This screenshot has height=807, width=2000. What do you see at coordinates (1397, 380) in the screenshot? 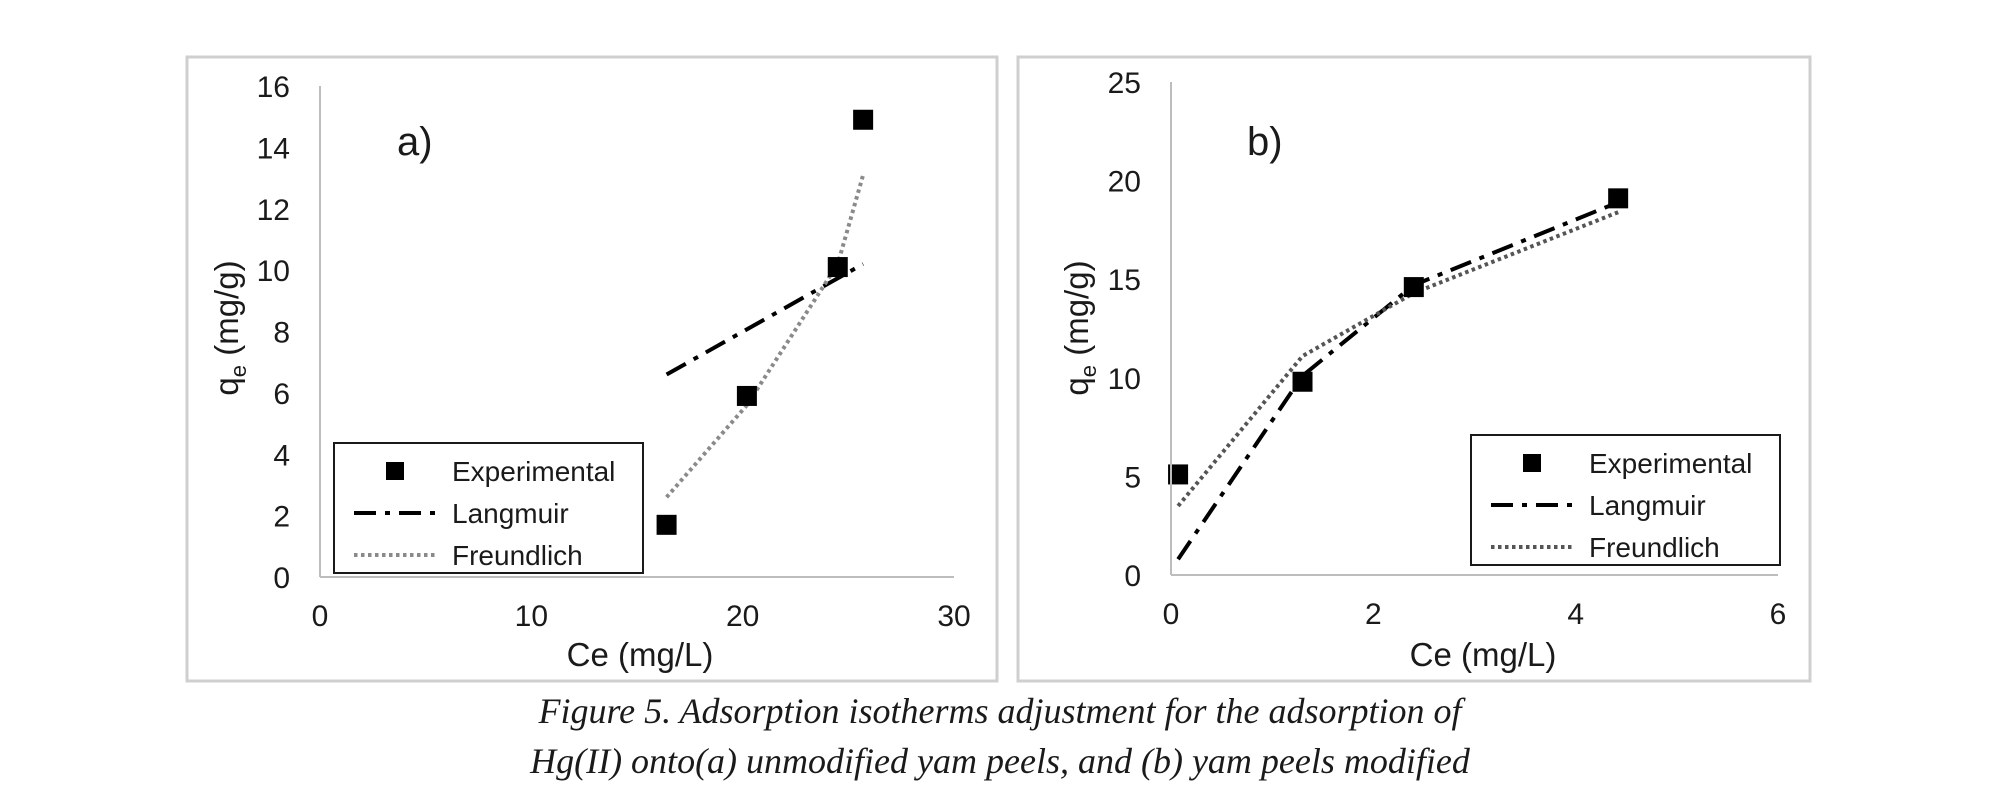
I see `chart-b-series-langmuir-line` at bounding box center [1397, 380].